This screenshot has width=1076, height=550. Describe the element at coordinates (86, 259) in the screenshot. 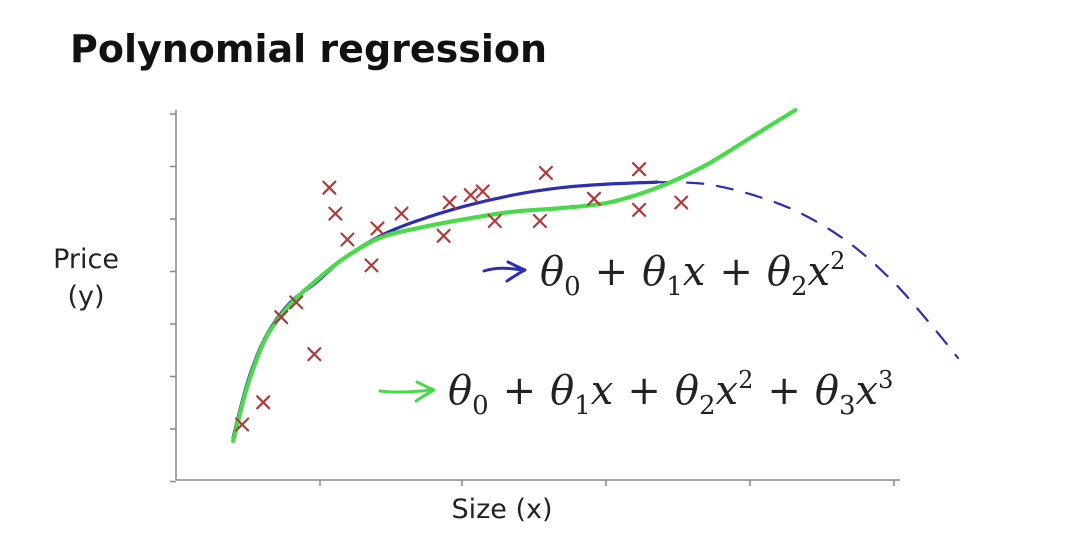

I see `y-axis-label-line1: Price` at that location.